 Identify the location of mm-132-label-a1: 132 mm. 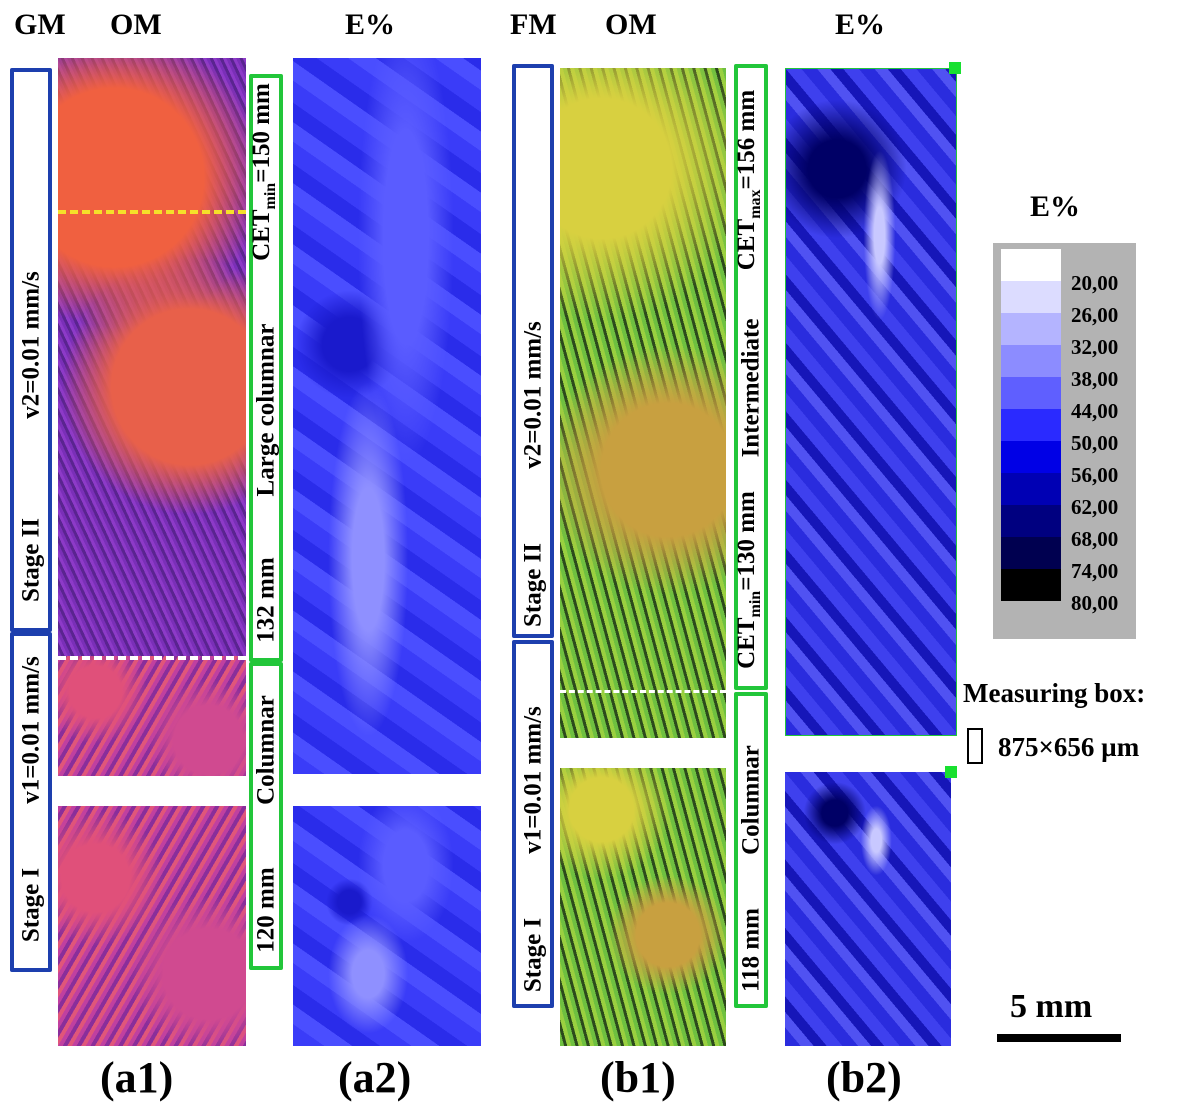
(266, 600).